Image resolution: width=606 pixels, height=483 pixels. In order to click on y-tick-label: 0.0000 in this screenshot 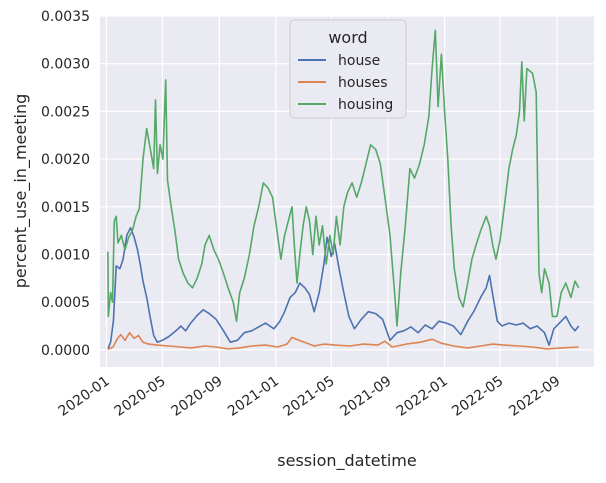, I will do `click(65, 351)`.